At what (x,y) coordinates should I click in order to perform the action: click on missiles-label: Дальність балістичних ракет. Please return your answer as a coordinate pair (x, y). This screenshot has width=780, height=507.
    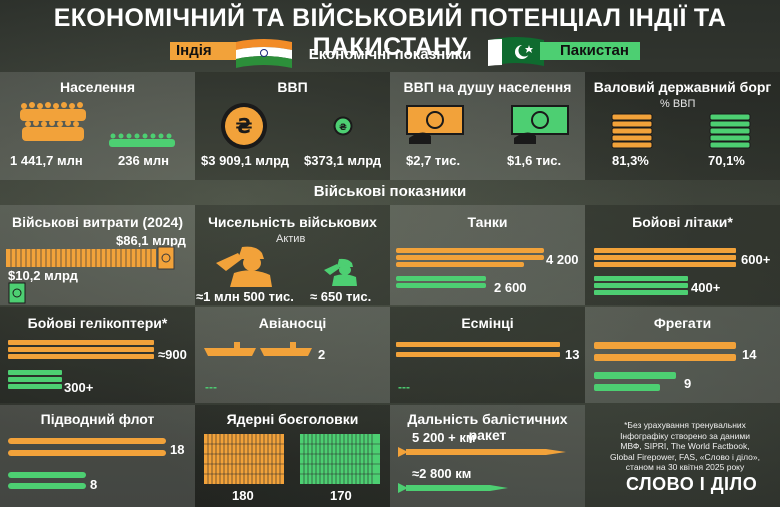
    Looking at the image, I should click on (487, 427).